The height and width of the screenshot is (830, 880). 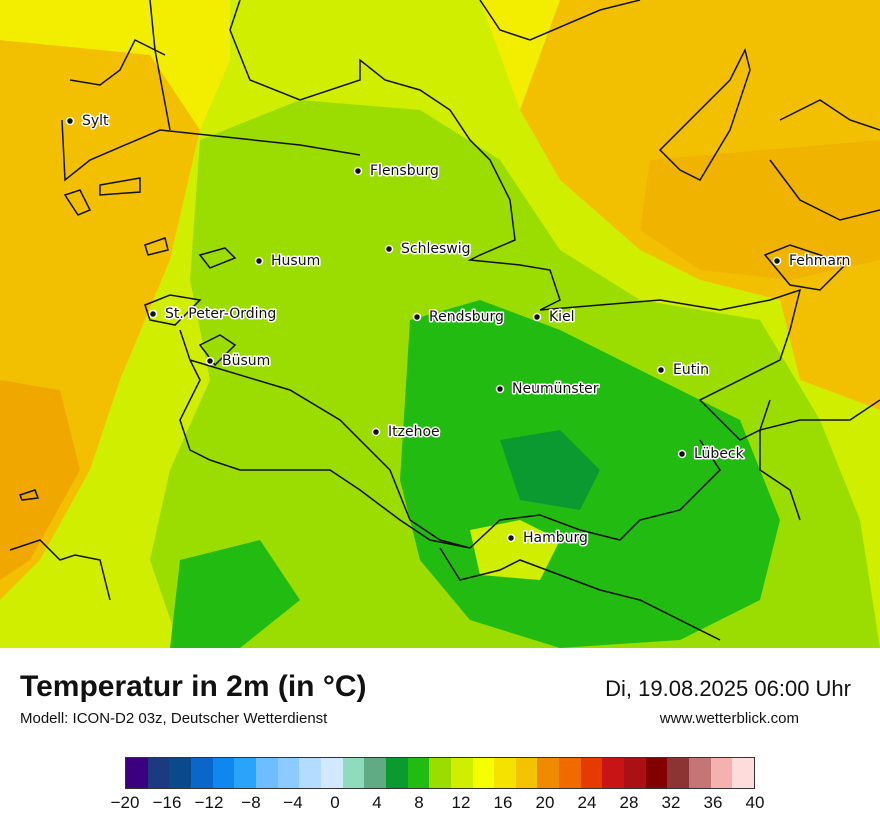 I want to click on city-neumuenster: Neumünster, so click(x=547, y=389).